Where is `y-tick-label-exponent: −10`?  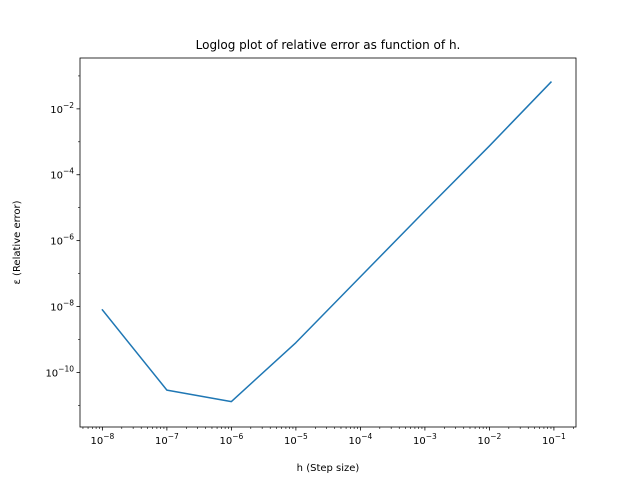
y-tick-label-exponent: −10 is located at coordinates (66, 368).